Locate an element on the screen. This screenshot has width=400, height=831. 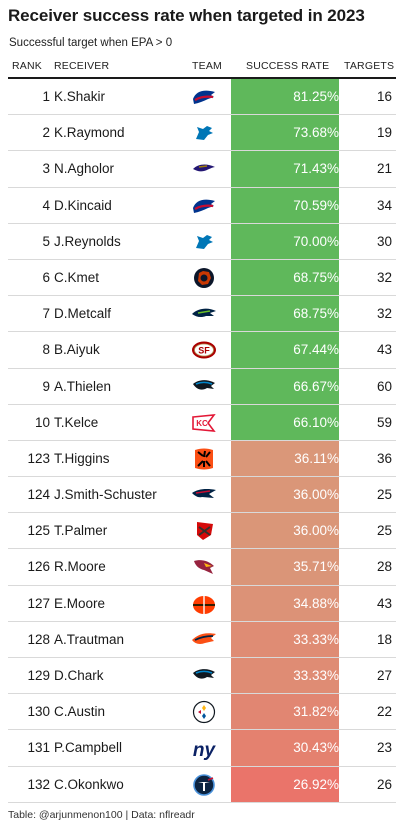
row-receiver: D.Chark is located at coordinates (79, 675).